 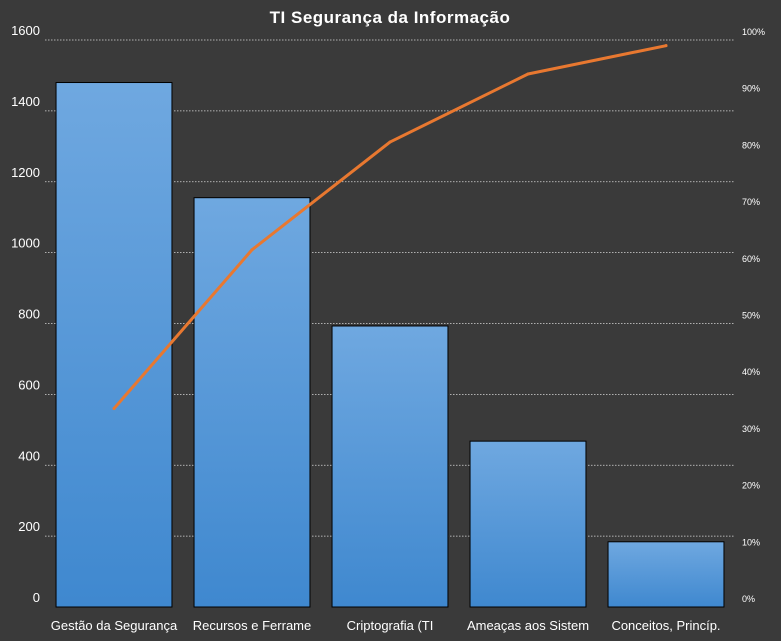 What do you see at coordinates (751, 89) in the screenshot?
I see `right-axis-tick-label: 90%` at bounding box center [751, 89].